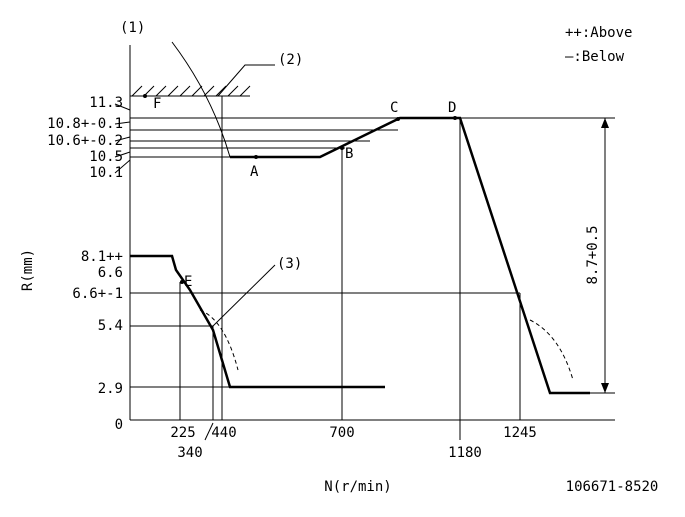 This screenshot has width=685, height=517. What do you see at coordinates (357, 487) in the screenshot?
I see `x-axis-title: N(r/min)` at bounding box center [357, 487].